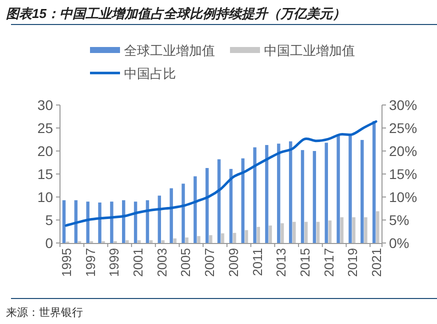 Image resolution: width=437 pixels, height=324 pixels. I want to click on legend-label: 中国占比, so click(150, 73).